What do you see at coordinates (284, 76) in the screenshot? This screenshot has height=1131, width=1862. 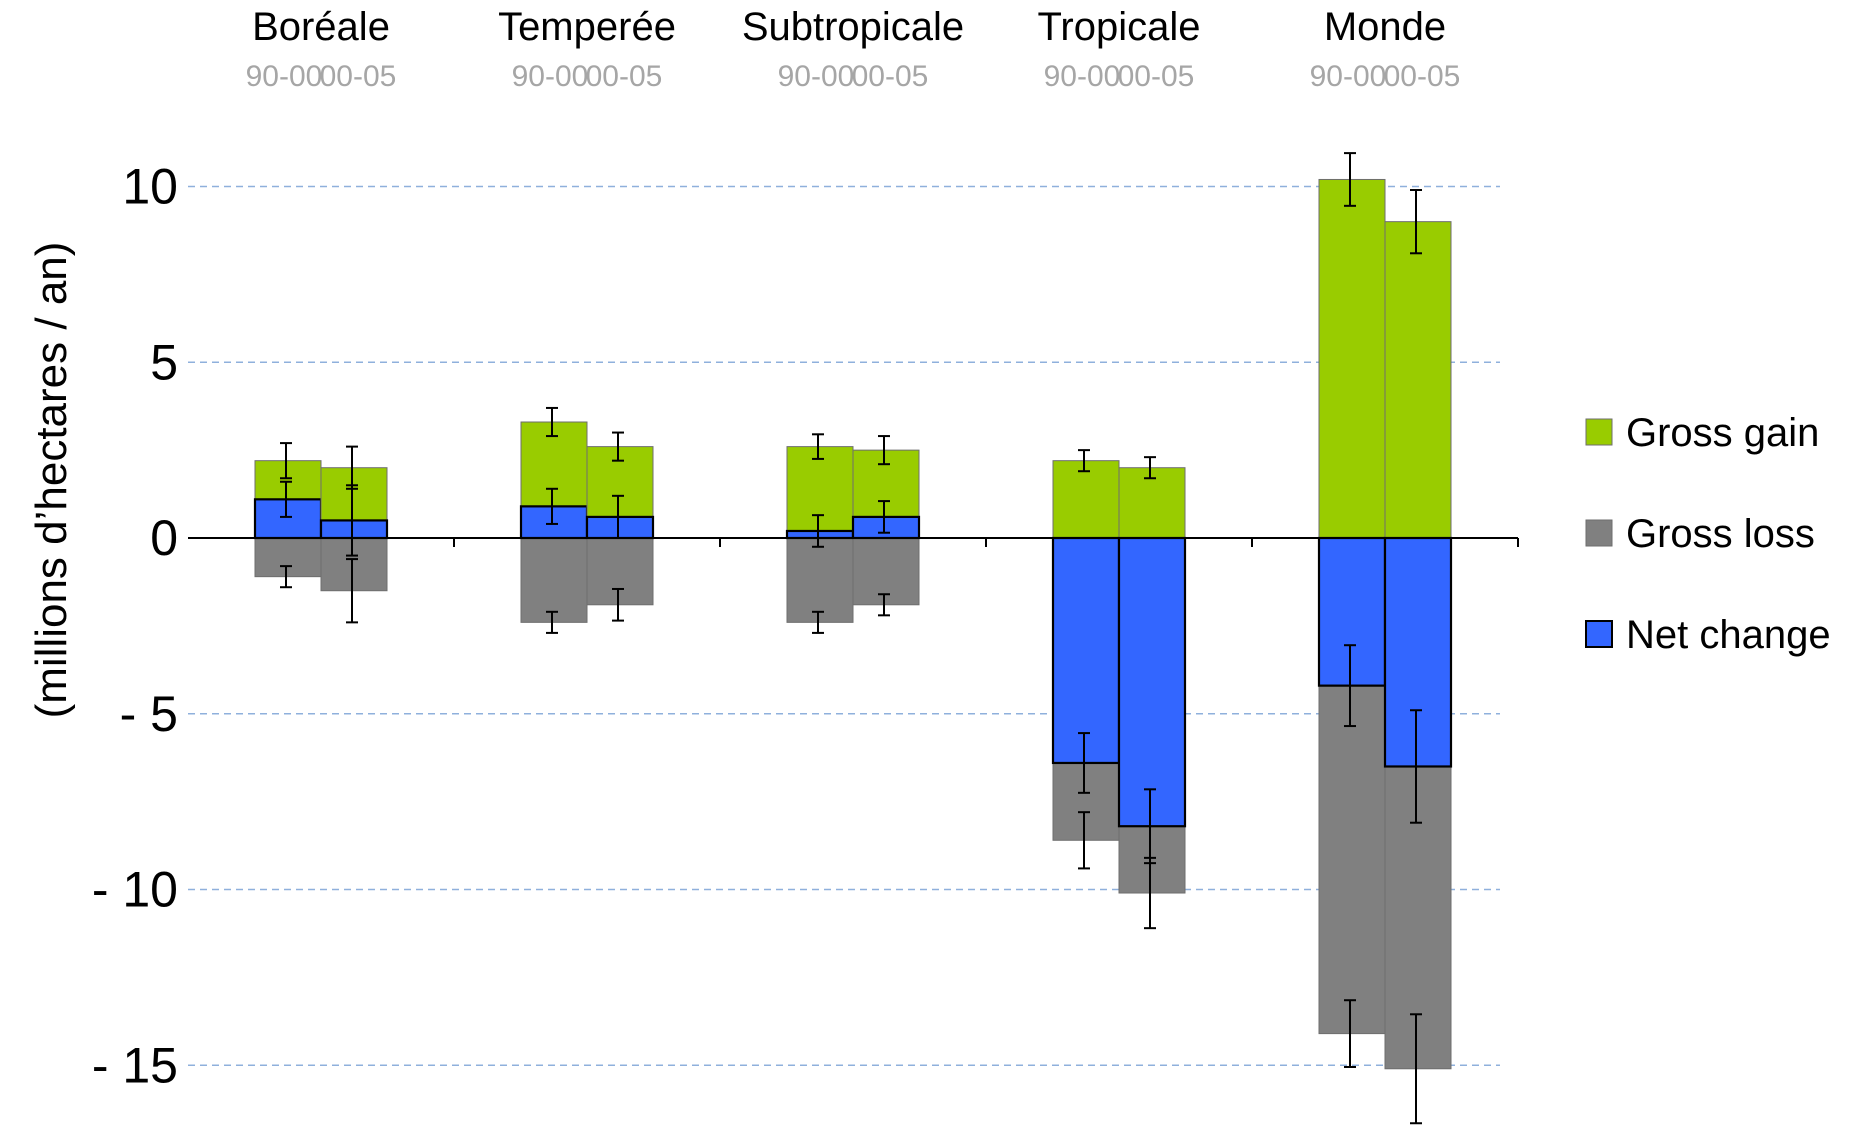 I see `period-label-boreale-90-00: 90-00` at bounding box center [284, 76].